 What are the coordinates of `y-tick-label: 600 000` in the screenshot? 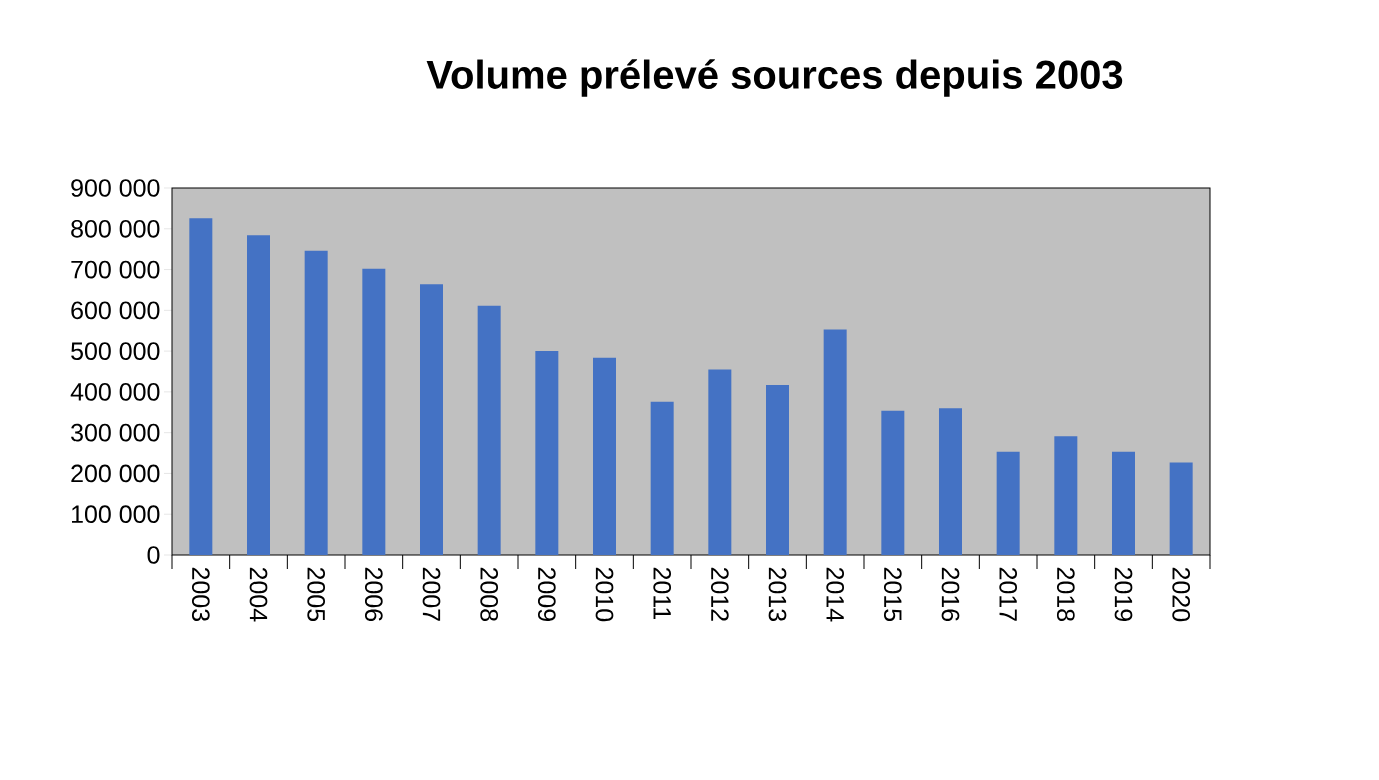 It's located at (115, 310).